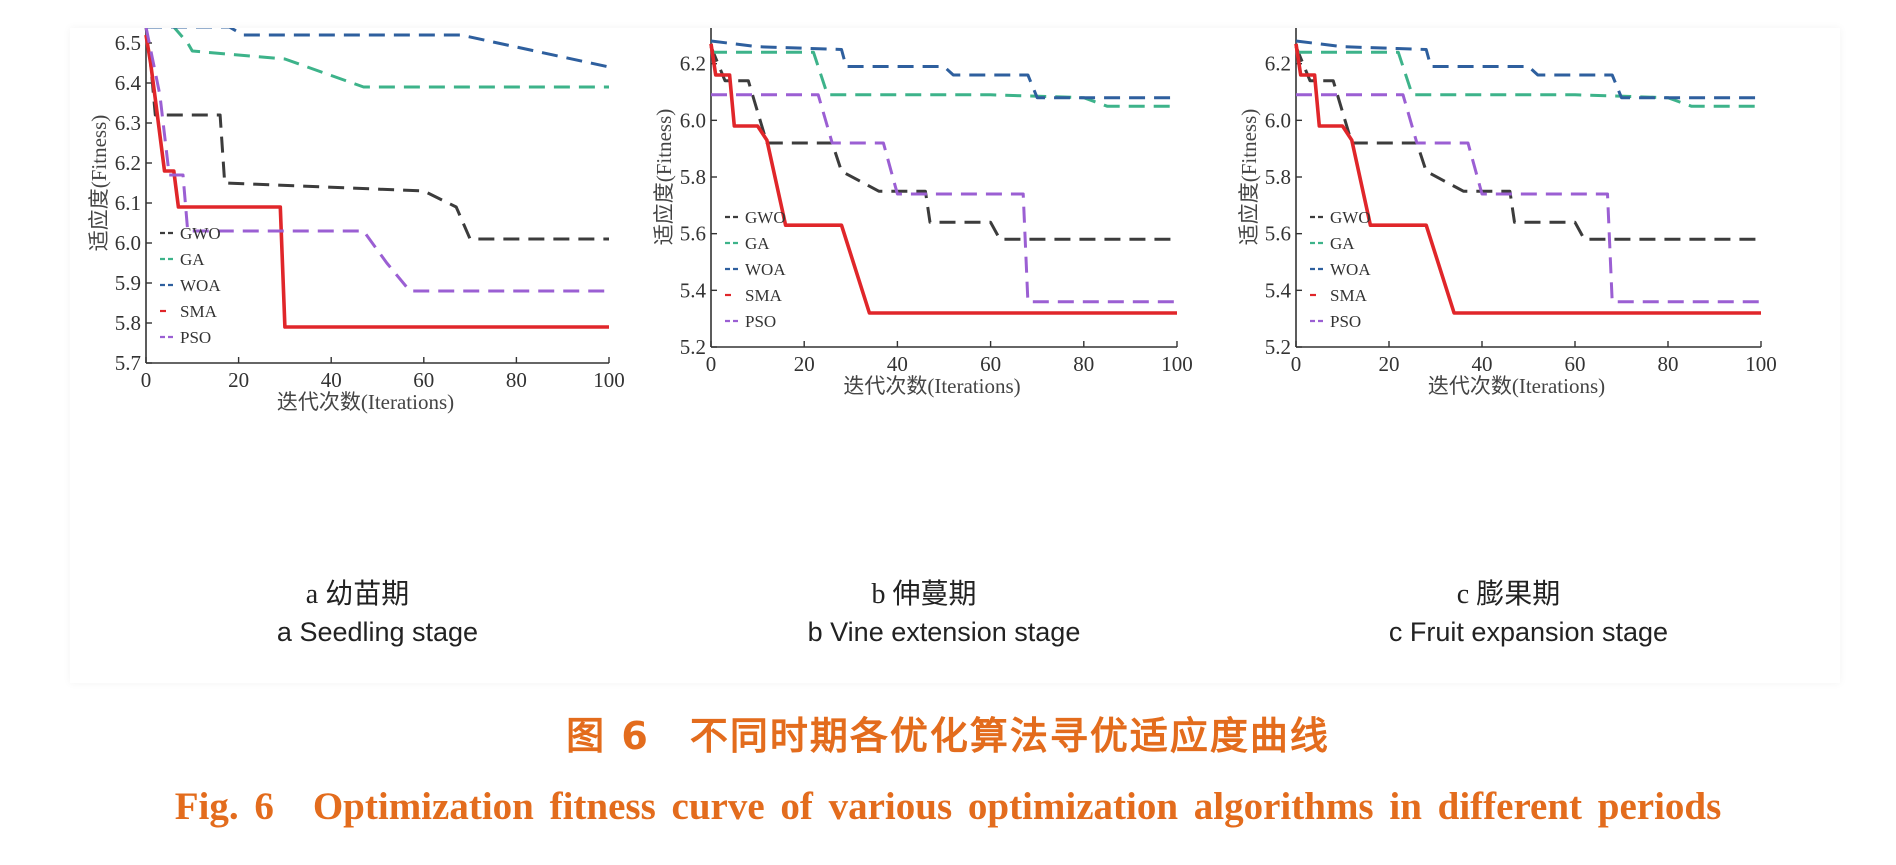 The height and width of the screenshot is (865, 1896). I want to click on subtitle-en: b Vine extension stage, so click(944, 632).